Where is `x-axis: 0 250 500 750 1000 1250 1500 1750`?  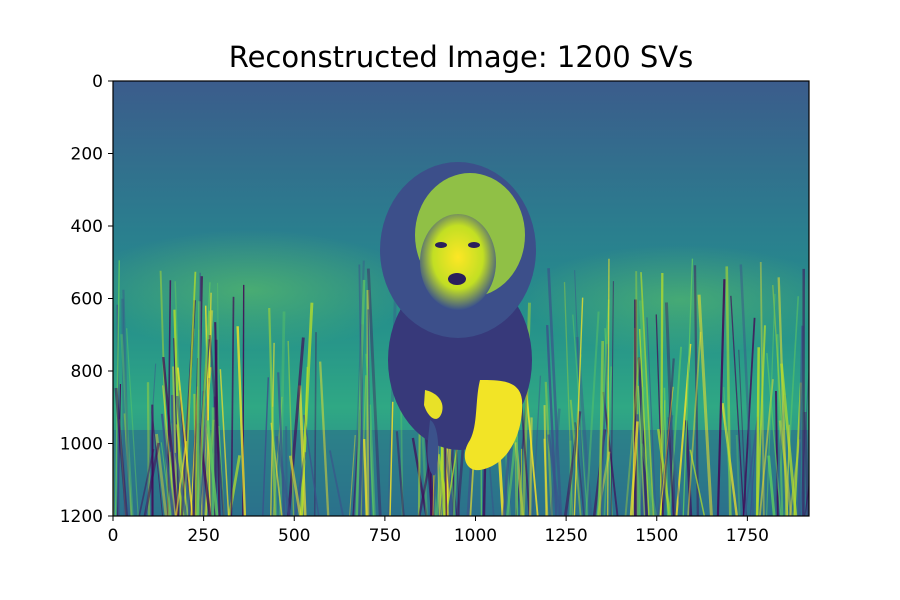 x-axis: 0 250 500 750 1000 1250 1500 1750 is located at coordinates (438, 531).